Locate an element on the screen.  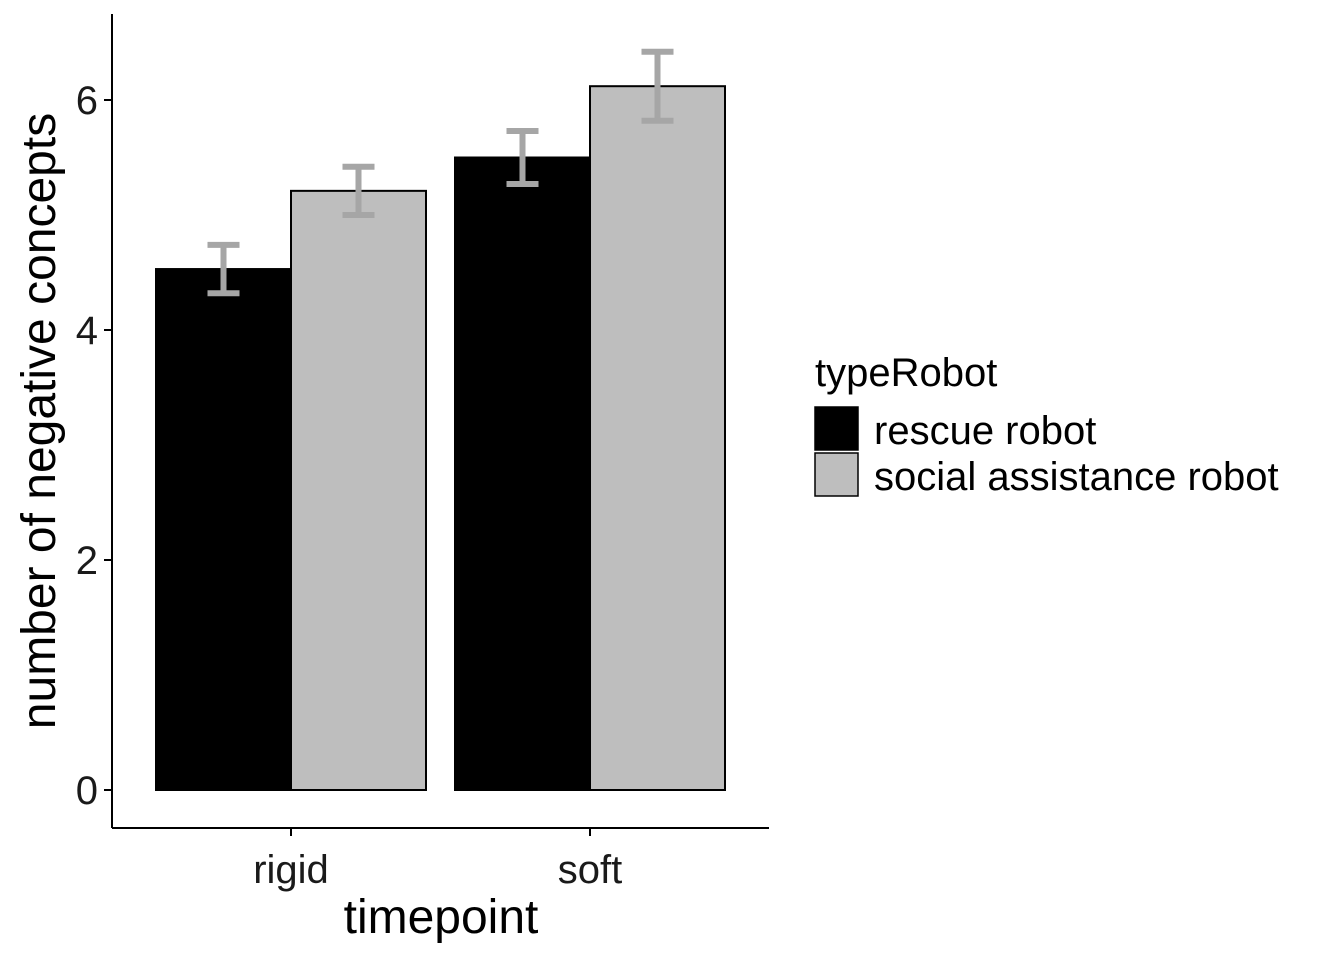
error-bar-soft-social-assistance-robot is located at coordinates (657, 86).